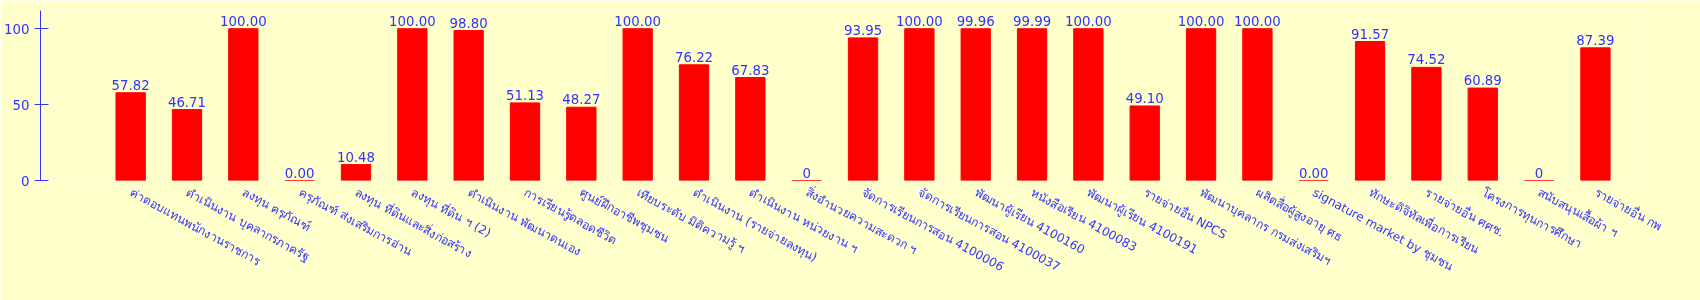  I want to click on data-label: 60.89, so click(1482, 81).